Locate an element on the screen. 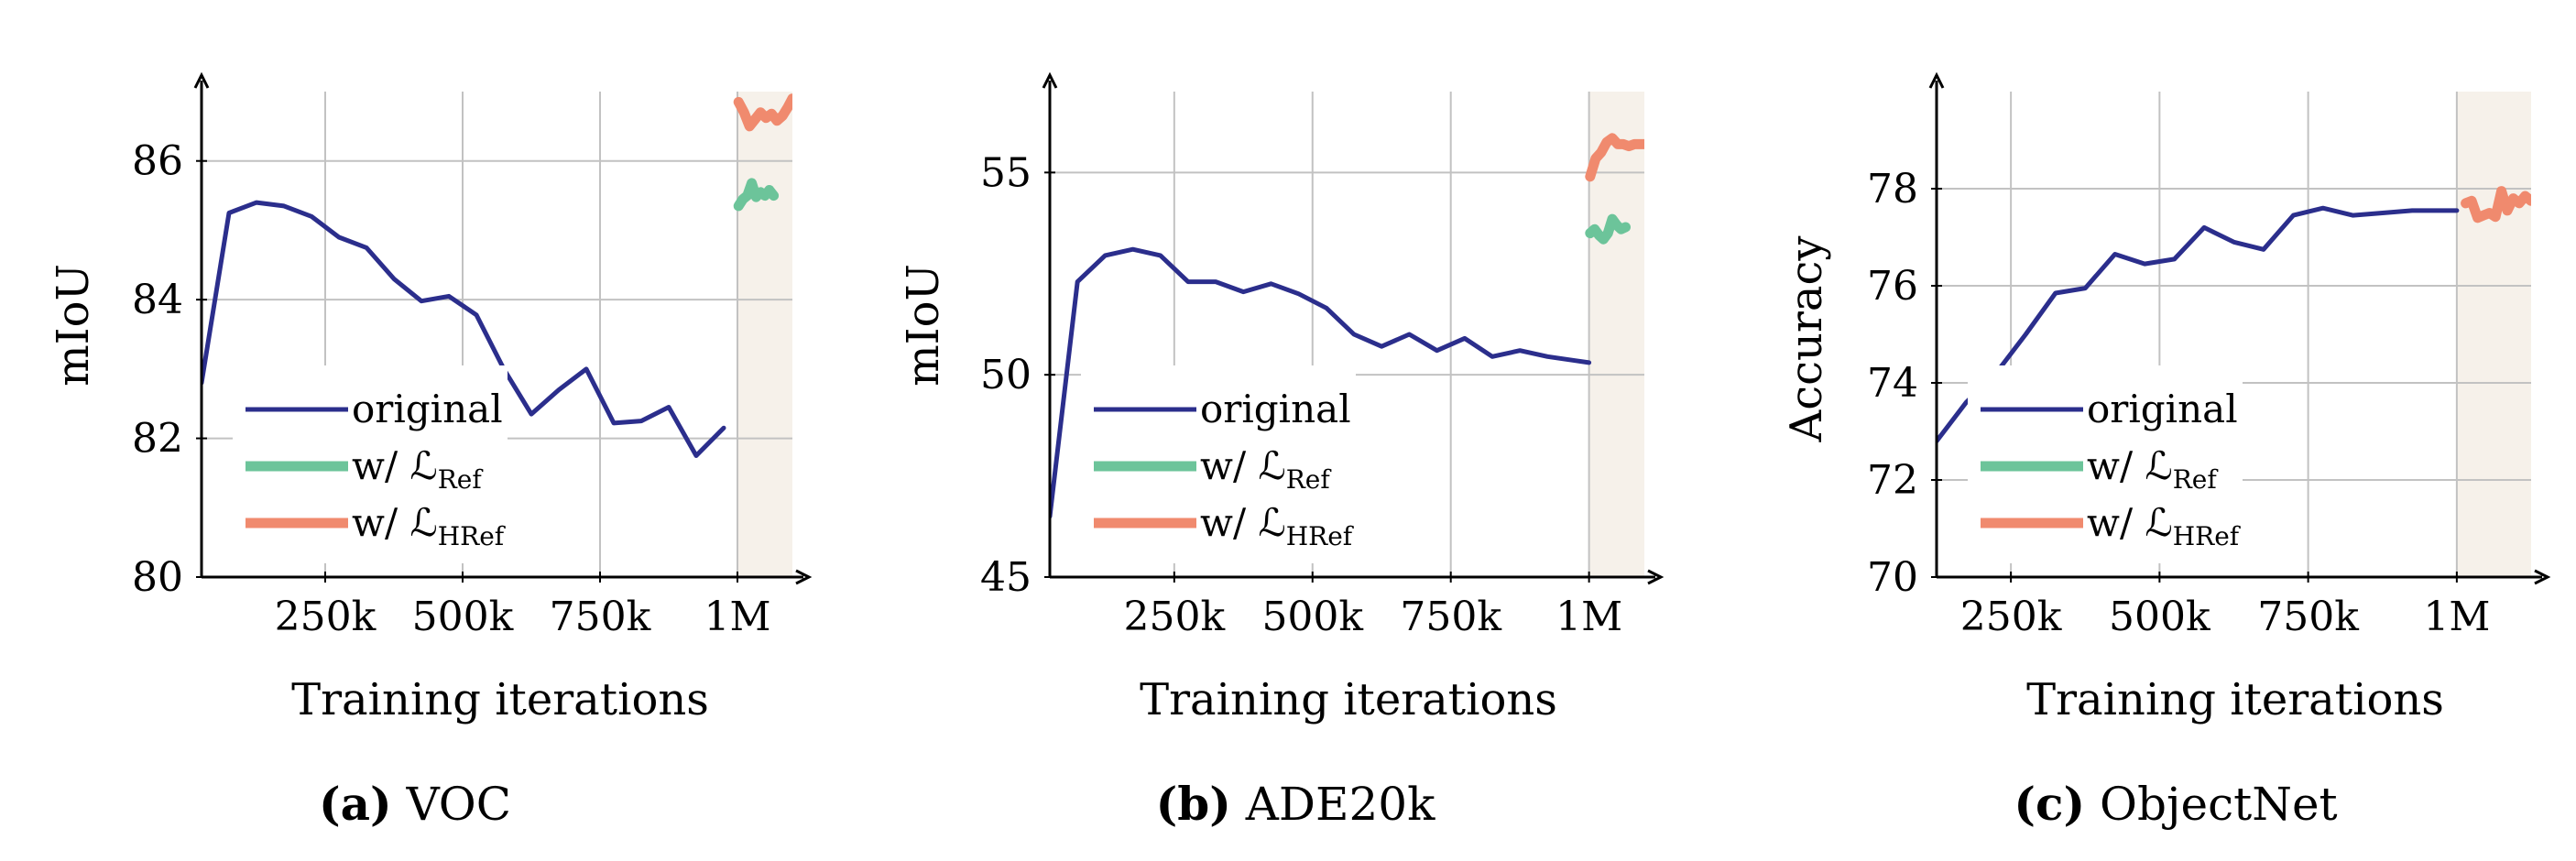 The image size is (2576, 861). y-axis-label: Accuracy is located at coordinates (1807, 339).